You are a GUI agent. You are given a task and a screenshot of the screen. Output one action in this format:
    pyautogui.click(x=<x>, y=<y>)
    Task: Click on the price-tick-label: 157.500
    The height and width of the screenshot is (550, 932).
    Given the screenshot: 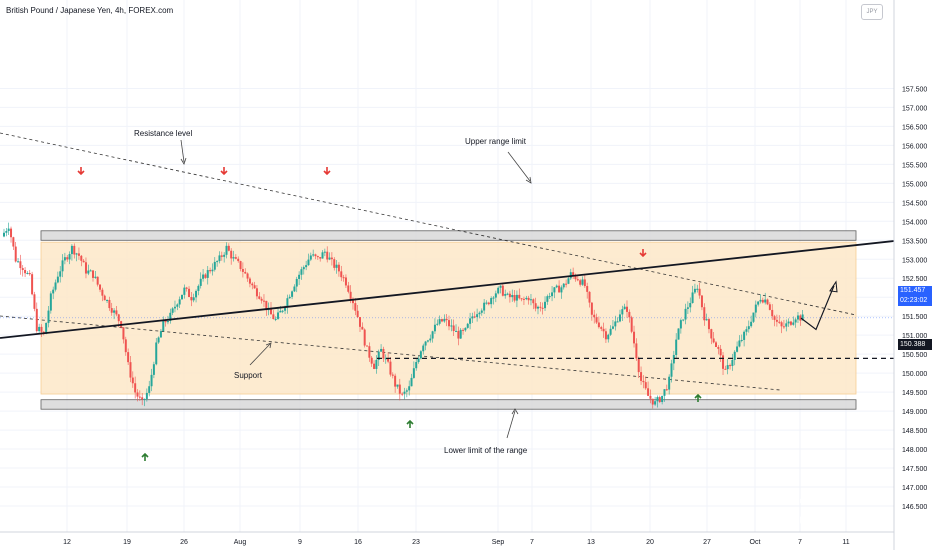 What is the action you would take?
    pyautogui.click(x=914, y=89)
    